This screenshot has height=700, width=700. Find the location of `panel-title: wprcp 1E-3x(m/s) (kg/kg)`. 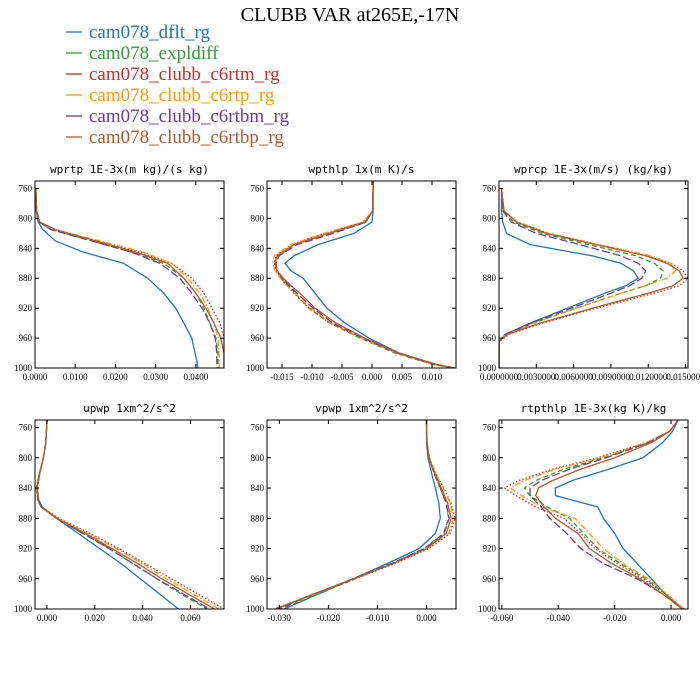

panel-title: wprcp 1E-3x(m/s) (kg/kg) is located at coordinates (593, 169).